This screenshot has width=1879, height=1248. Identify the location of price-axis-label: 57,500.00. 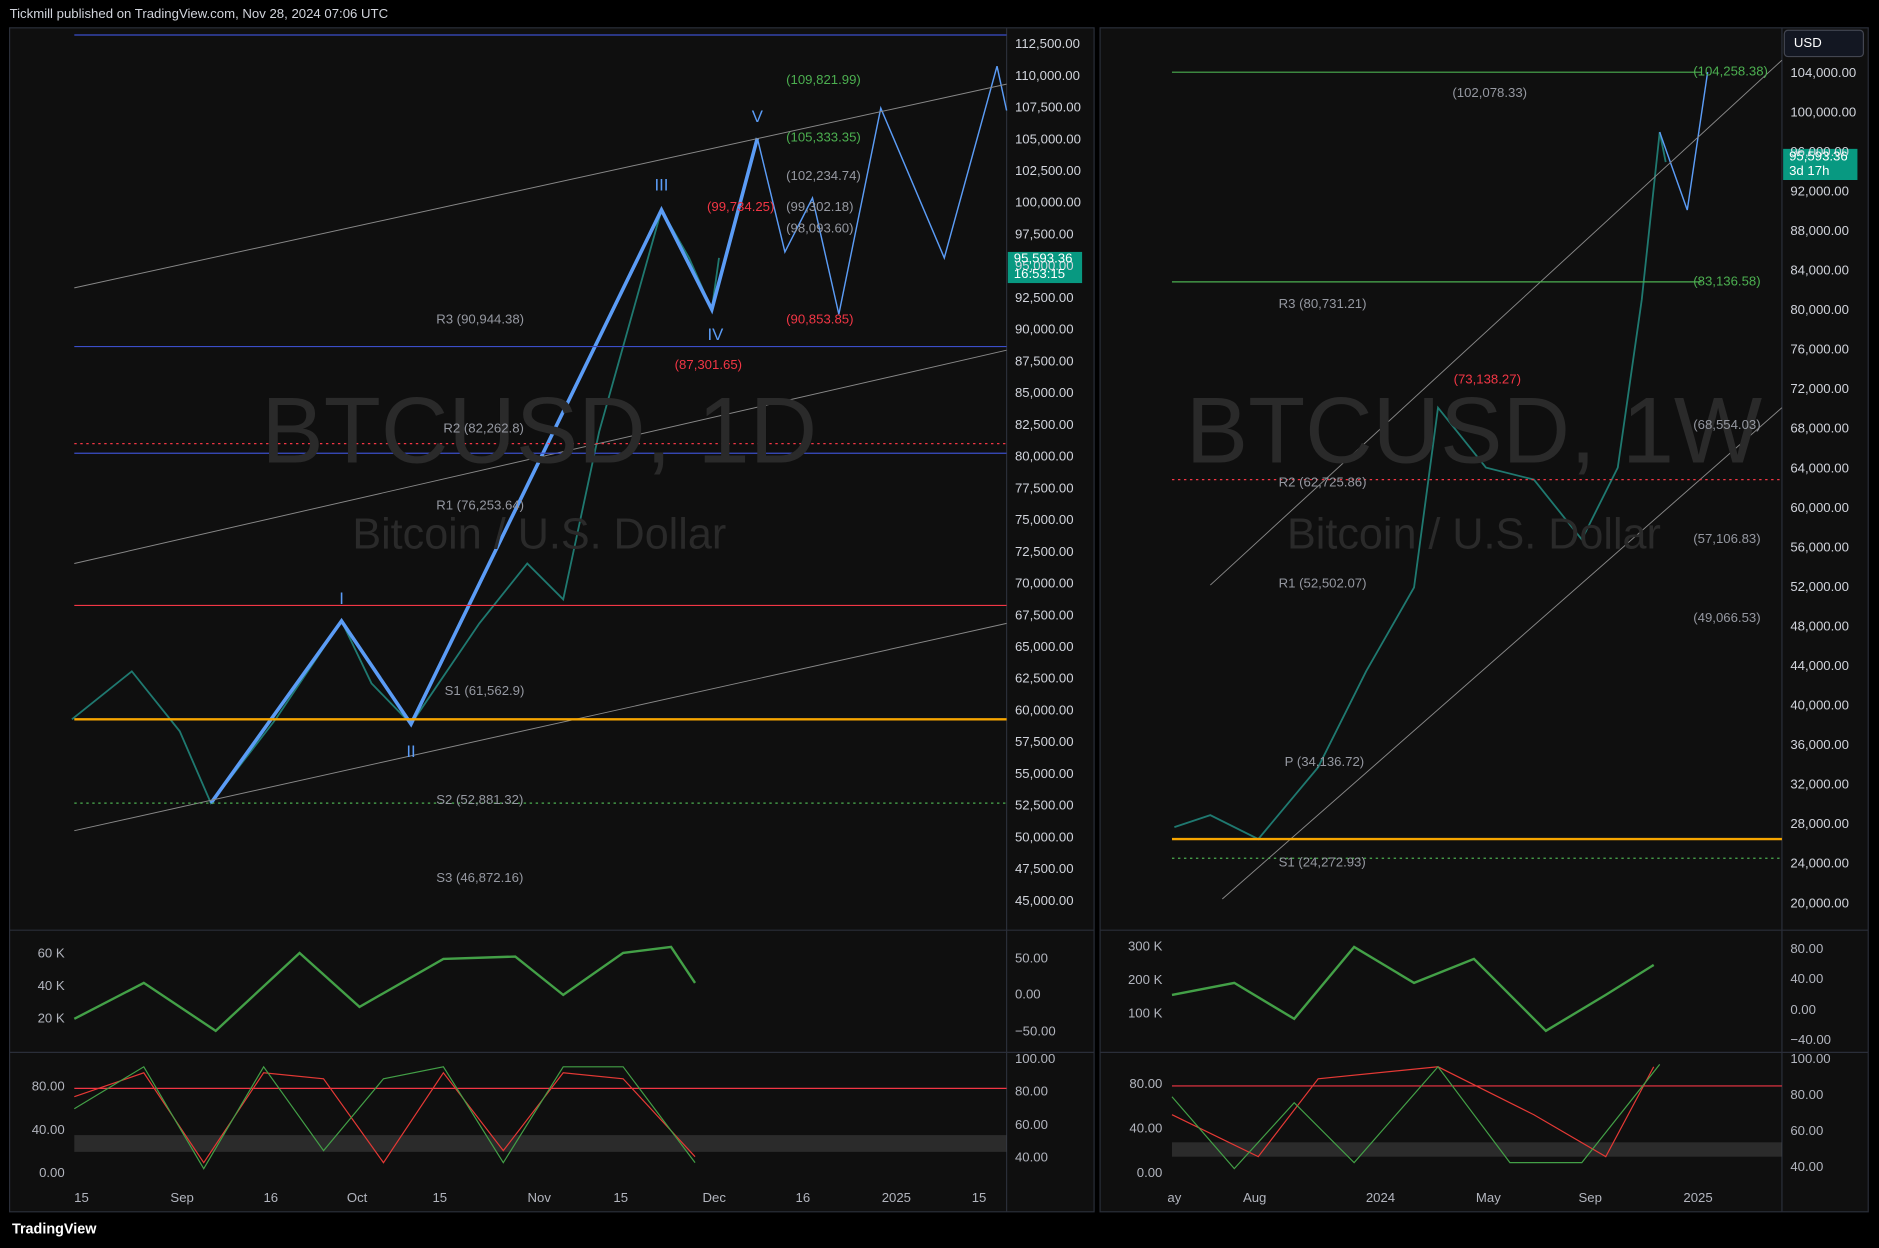
(1044, 741).